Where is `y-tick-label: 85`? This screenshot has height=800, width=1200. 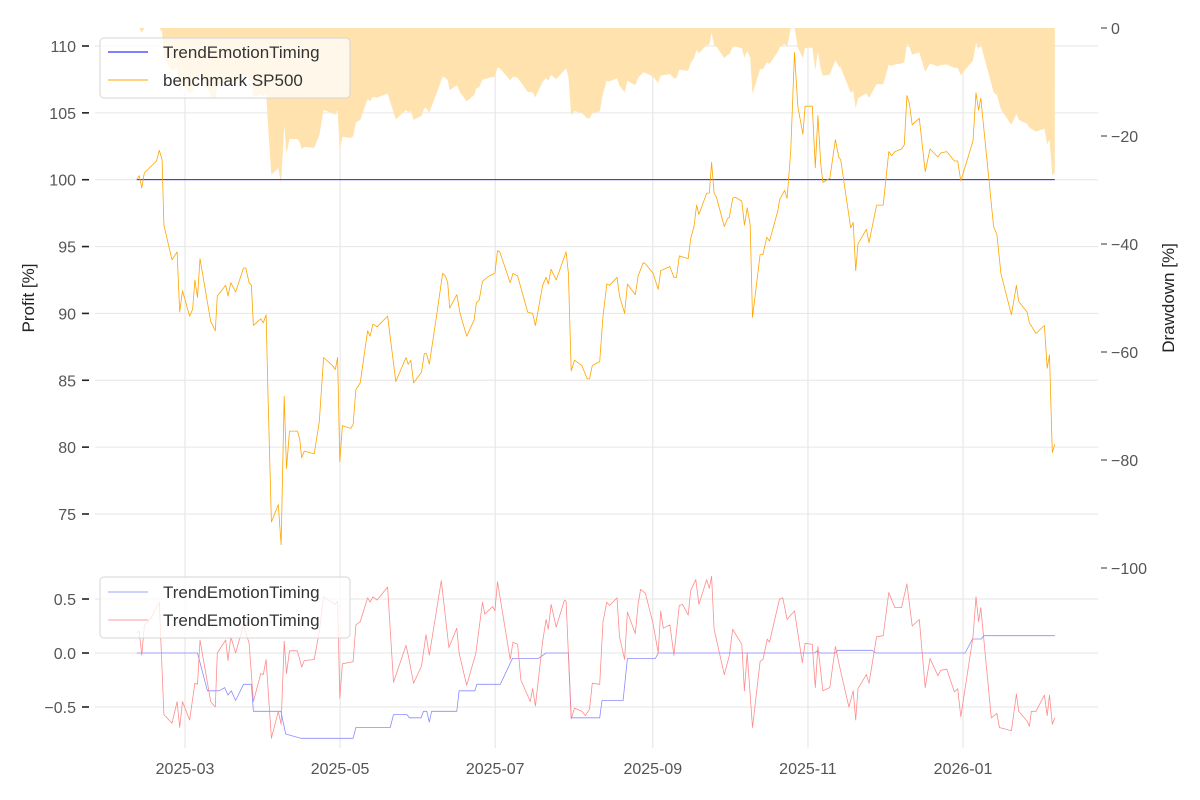 y-tick-label: 85 is located at coordinates (67, 381).